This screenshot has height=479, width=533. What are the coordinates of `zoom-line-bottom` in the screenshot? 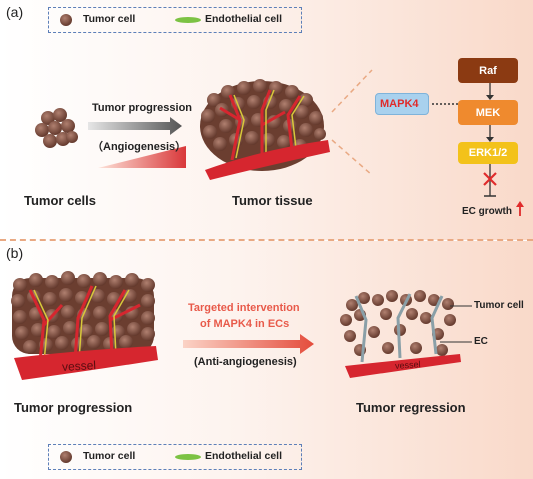 It's located at (352, 157).